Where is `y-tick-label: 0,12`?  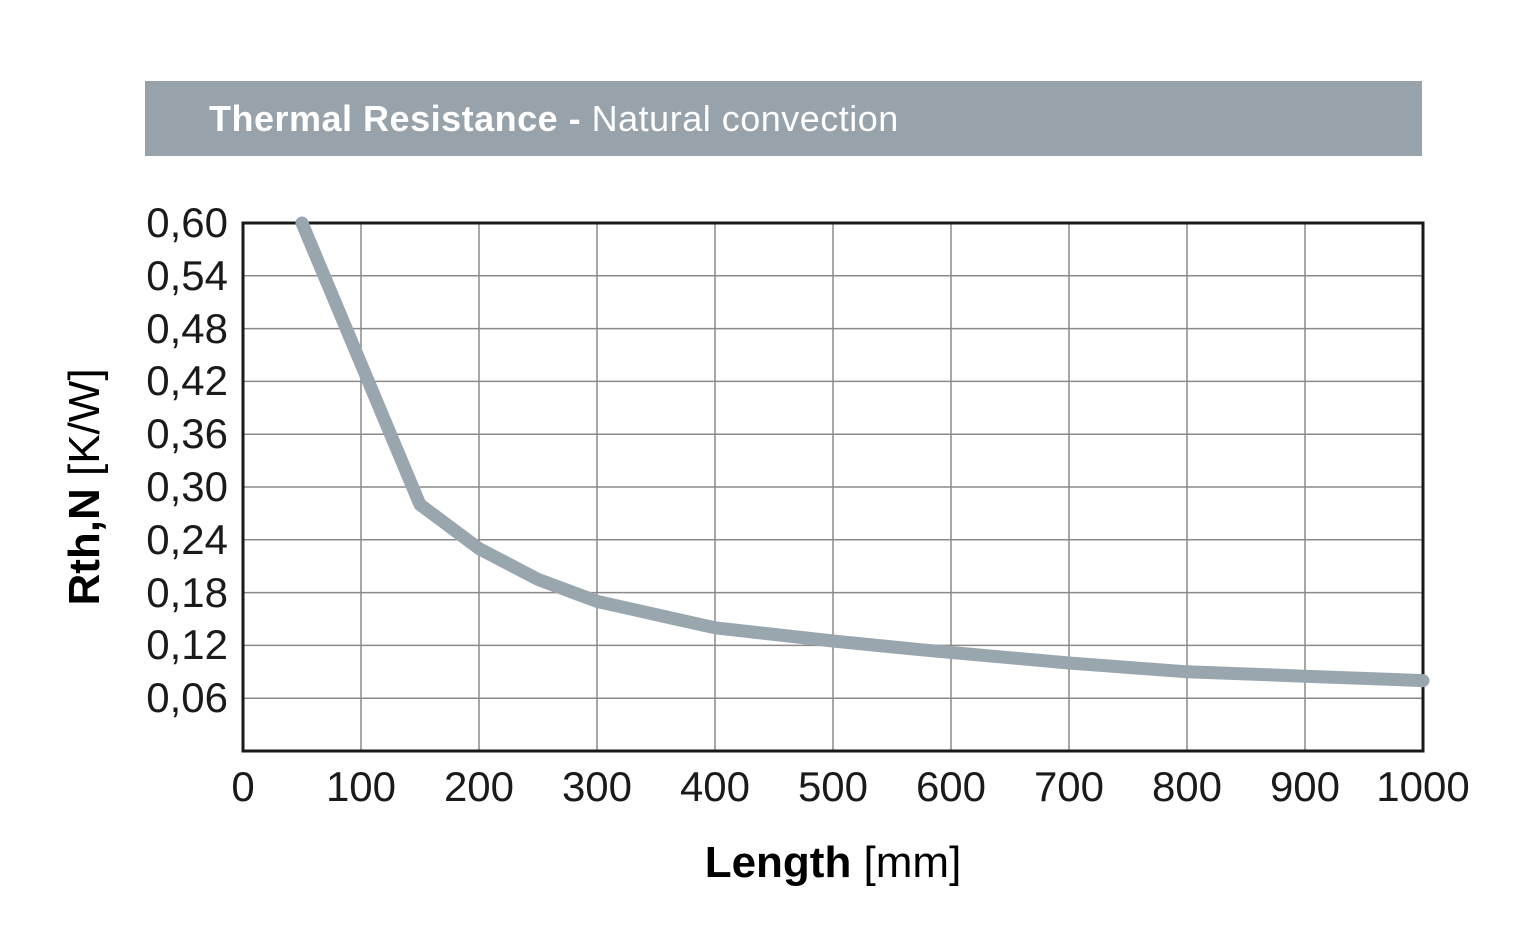
y-tick-label: 0,12 is located at coordinates (187, 645).